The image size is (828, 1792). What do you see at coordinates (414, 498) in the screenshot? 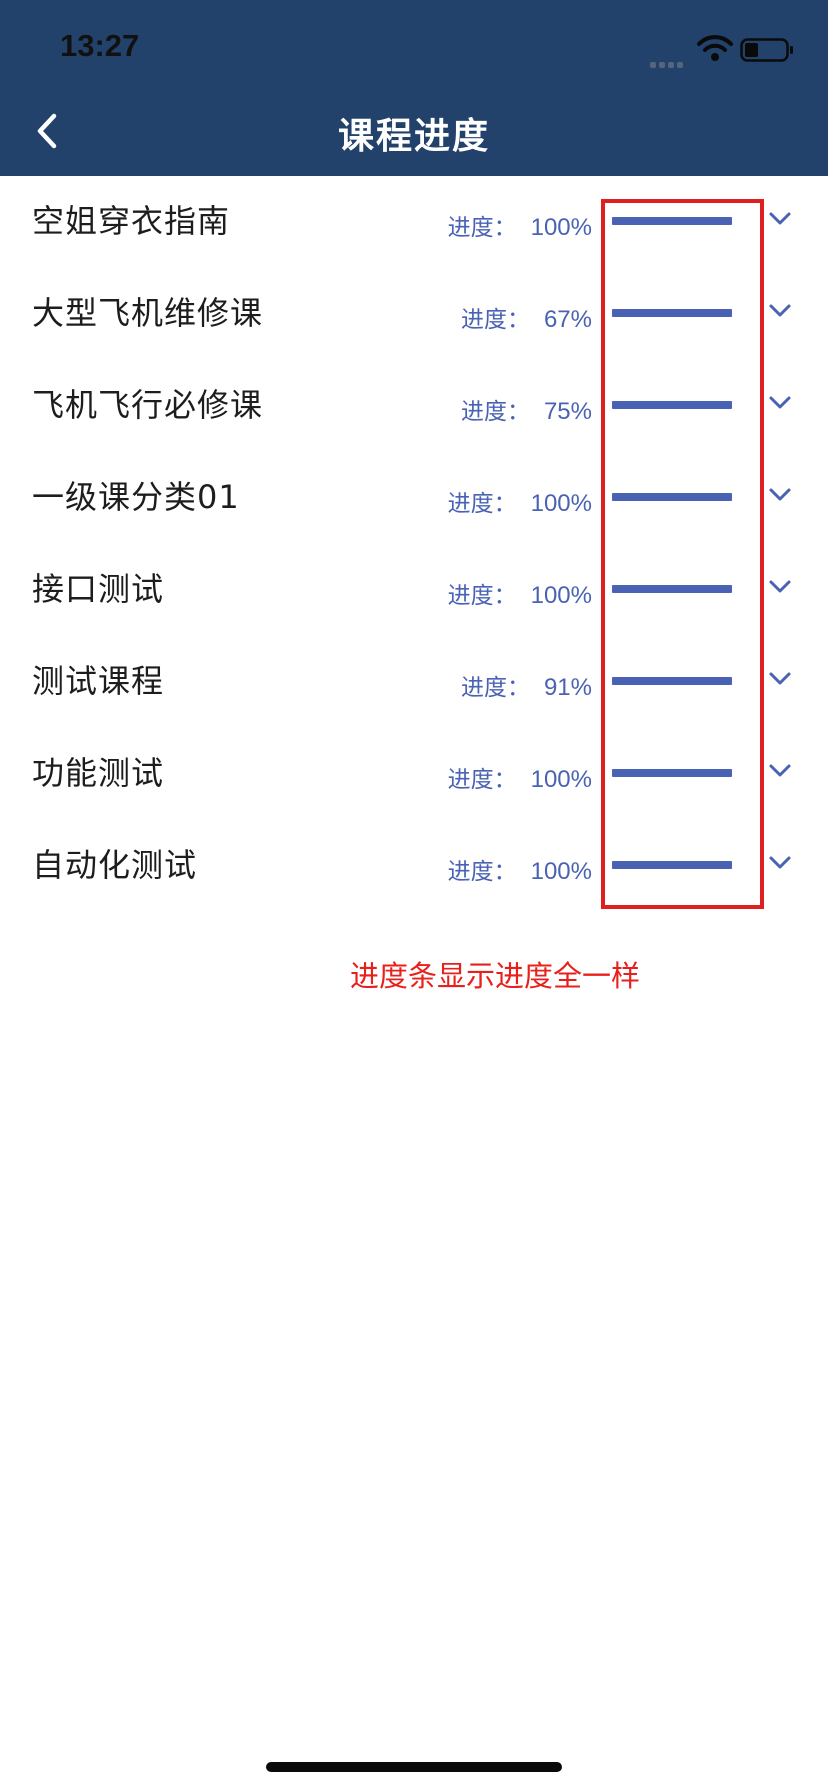
I see `course-row: 一级课分类01 进度： 100%` at bounding box center [414, 498].